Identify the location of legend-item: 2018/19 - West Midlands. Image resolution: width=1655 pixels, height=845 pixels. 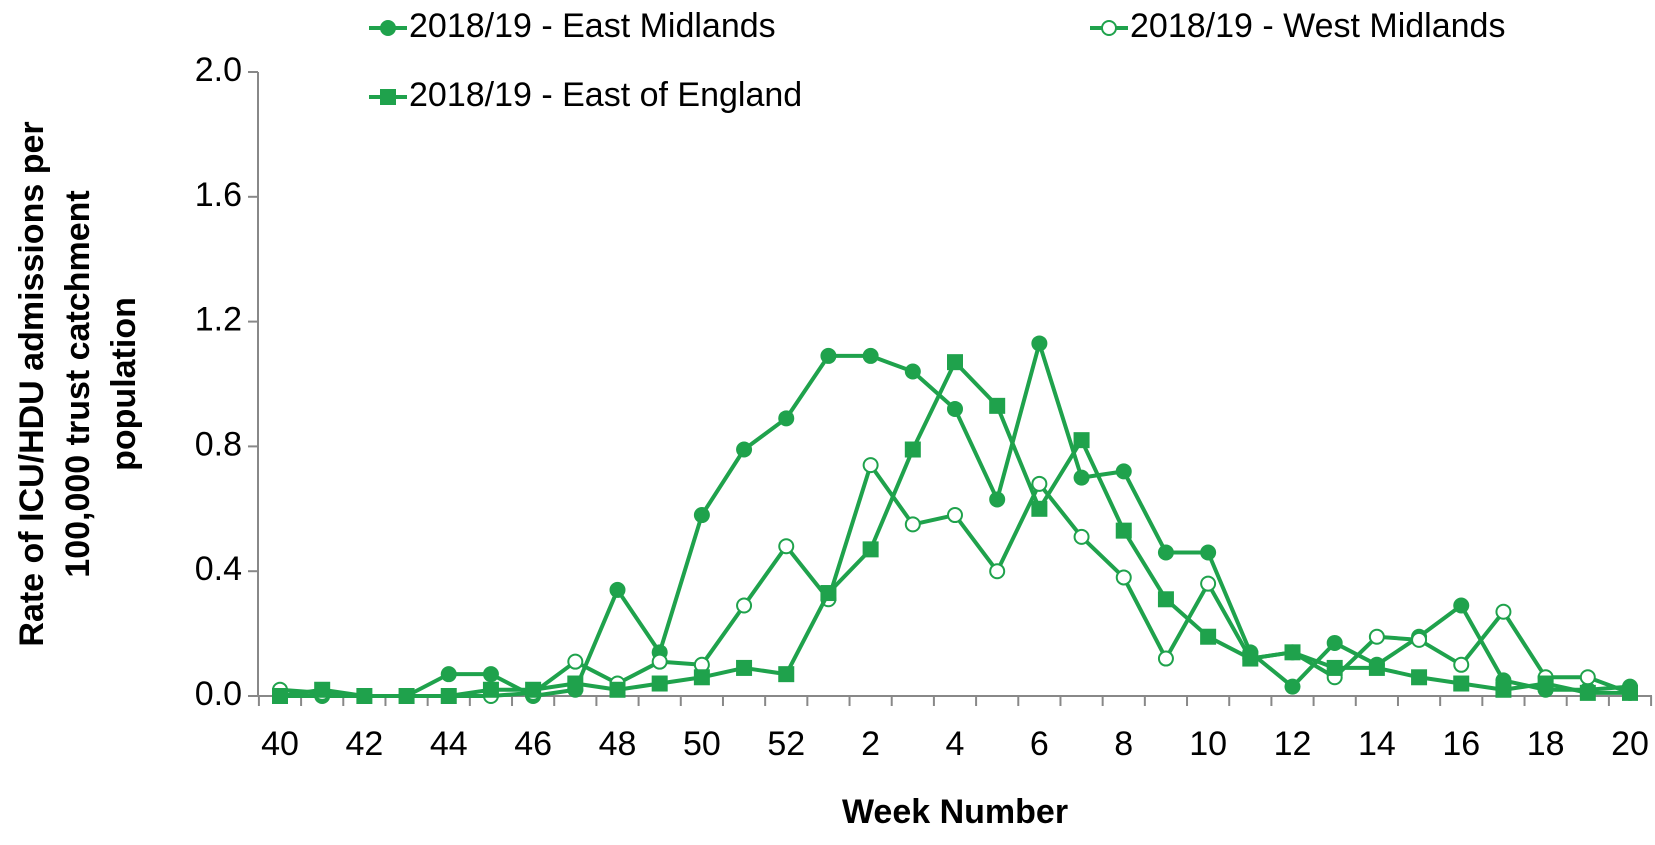
(1297, 26).